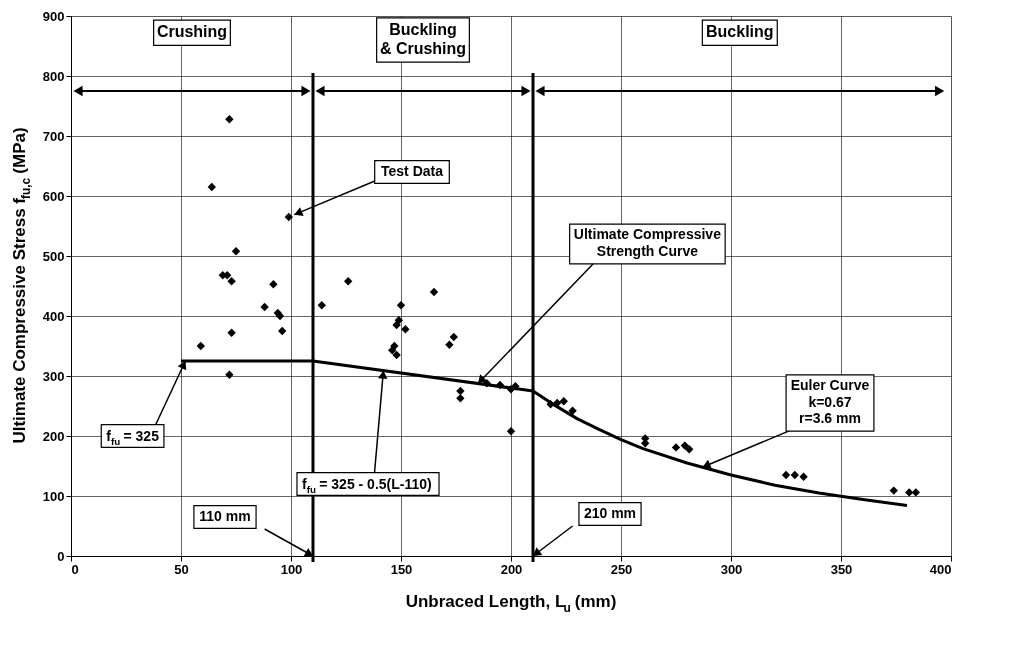 The height and width of the screenshot is (648, 1019). What do you see at coordinates (940, 569) in the screenshot?
I see `x-tick-label: 400` at bounding box center [940, 569].